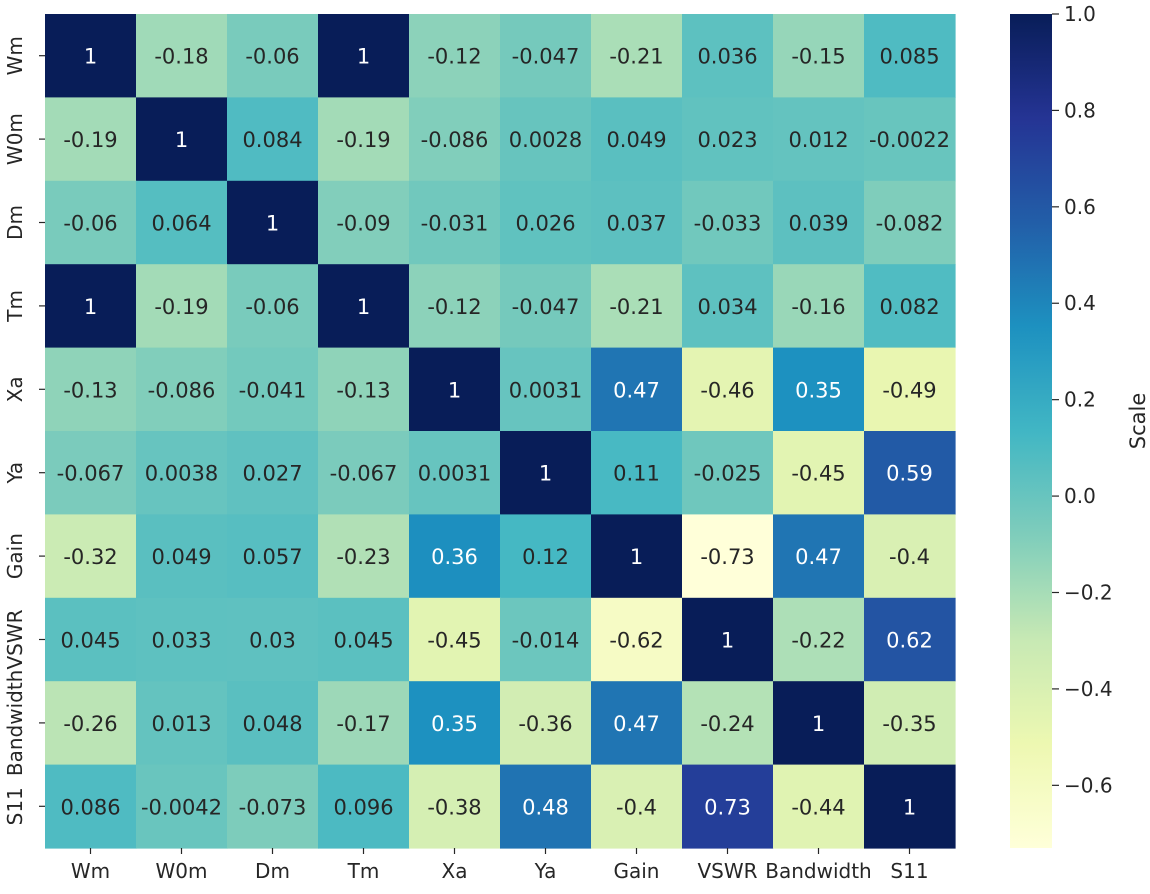  I want to click on heatmap-cell-bandwidth-ya, so click(546, 723).